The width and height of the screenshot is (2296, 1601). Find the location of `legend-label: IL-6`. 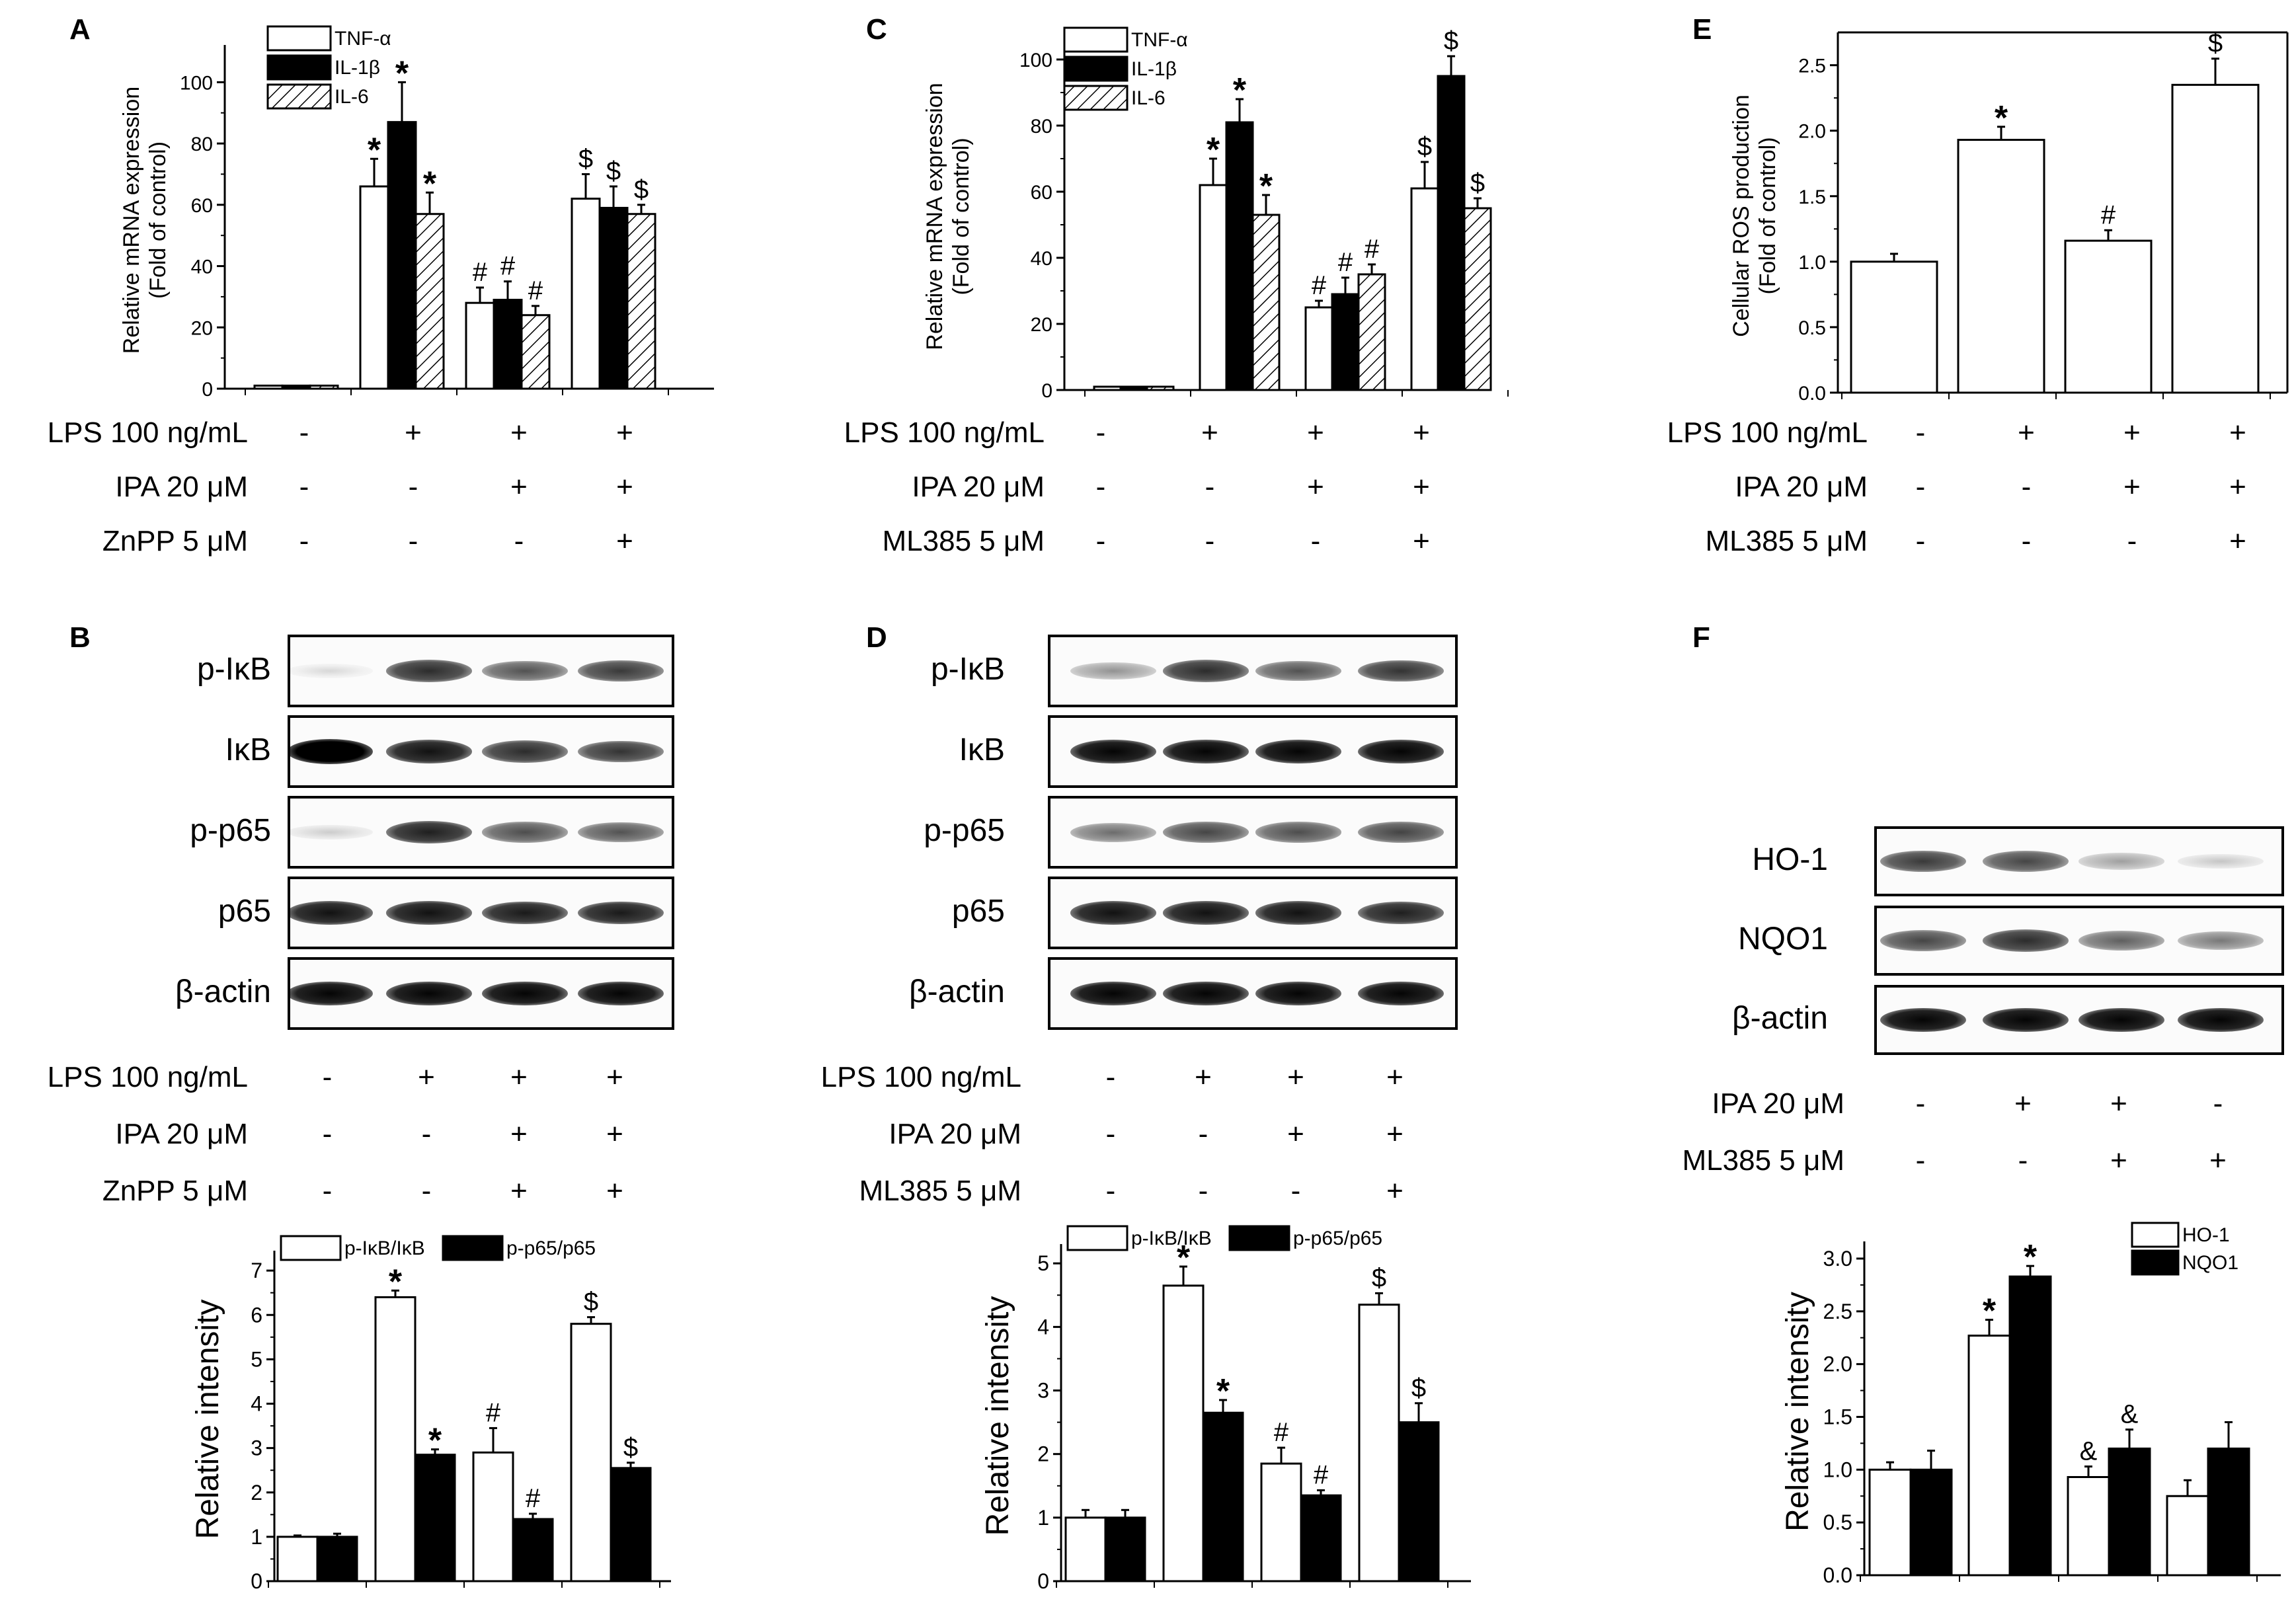

legend-label: IL-6 is located at coordinates (1148, 98).